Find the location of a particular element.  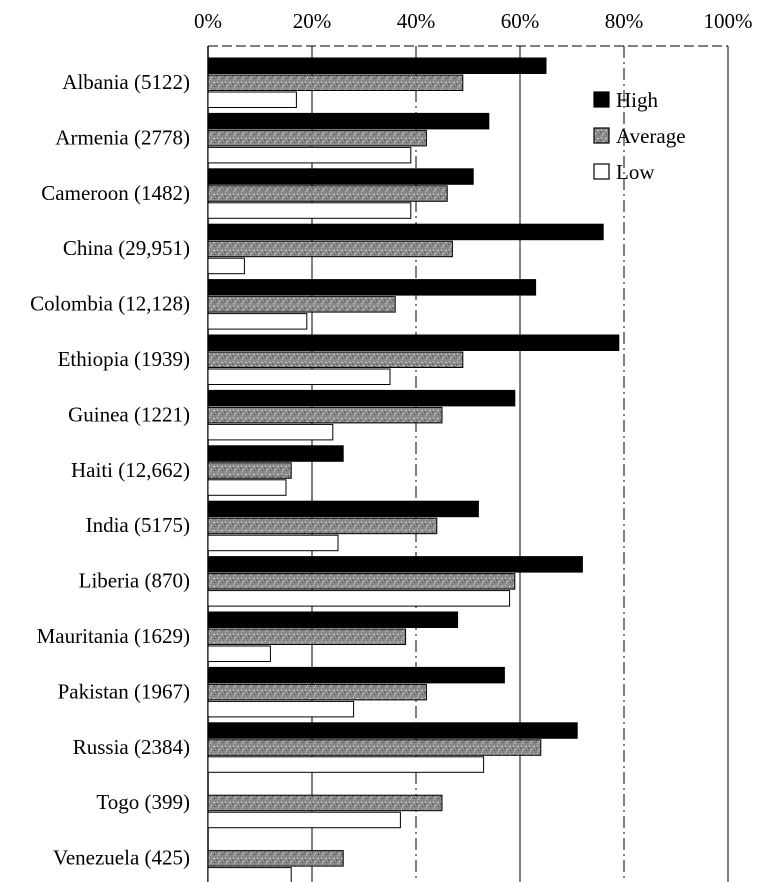

category-label: Togo (399) is located at coordinates (143, 802).